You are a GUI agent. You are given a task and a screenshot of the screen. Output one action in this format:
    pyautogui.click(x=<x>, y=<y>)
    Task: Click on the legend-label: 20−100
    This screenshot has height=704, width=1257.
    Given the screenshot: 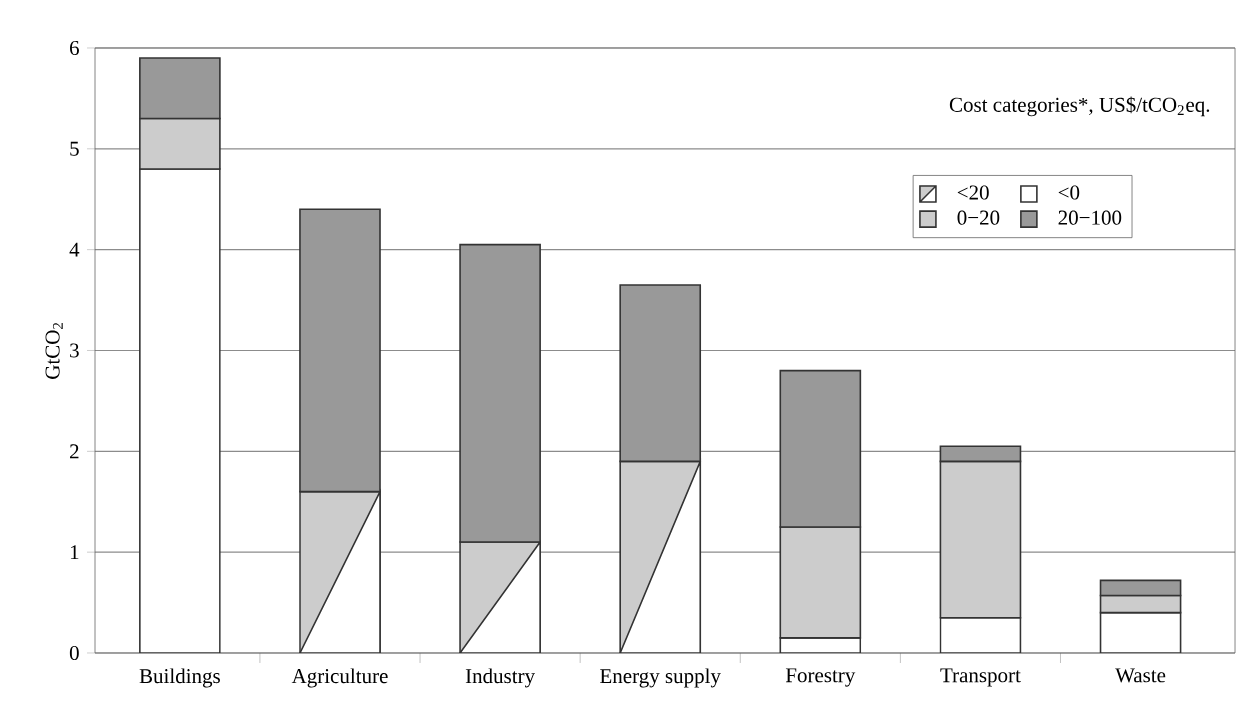 What is the action you would take?
    pyautogui.click(x=1090, y=217)
    